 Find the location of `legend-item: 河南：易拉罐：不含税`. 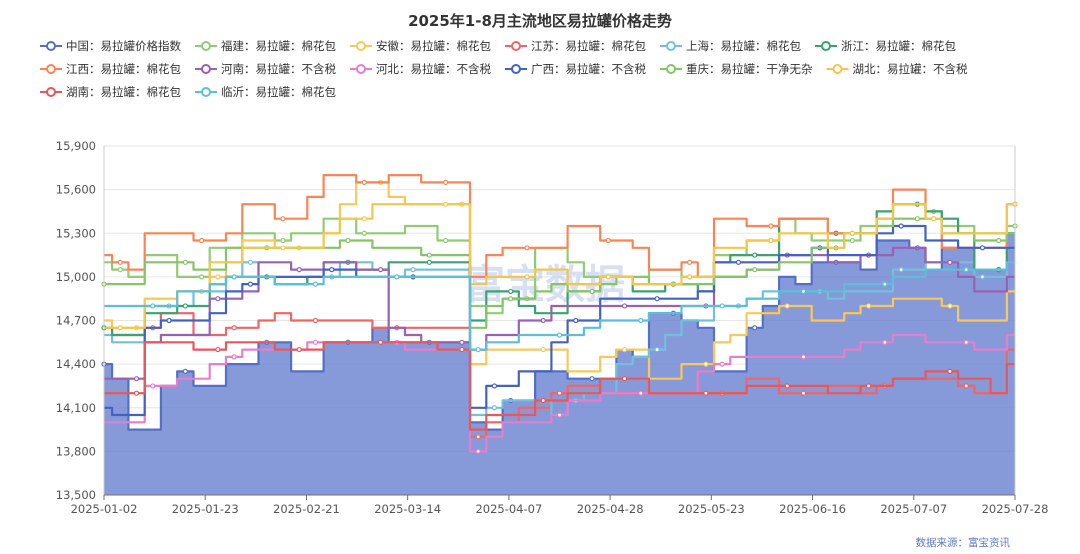

legend-item: 河南：易拉罐：不含税 is located at coordinates (265, 69).